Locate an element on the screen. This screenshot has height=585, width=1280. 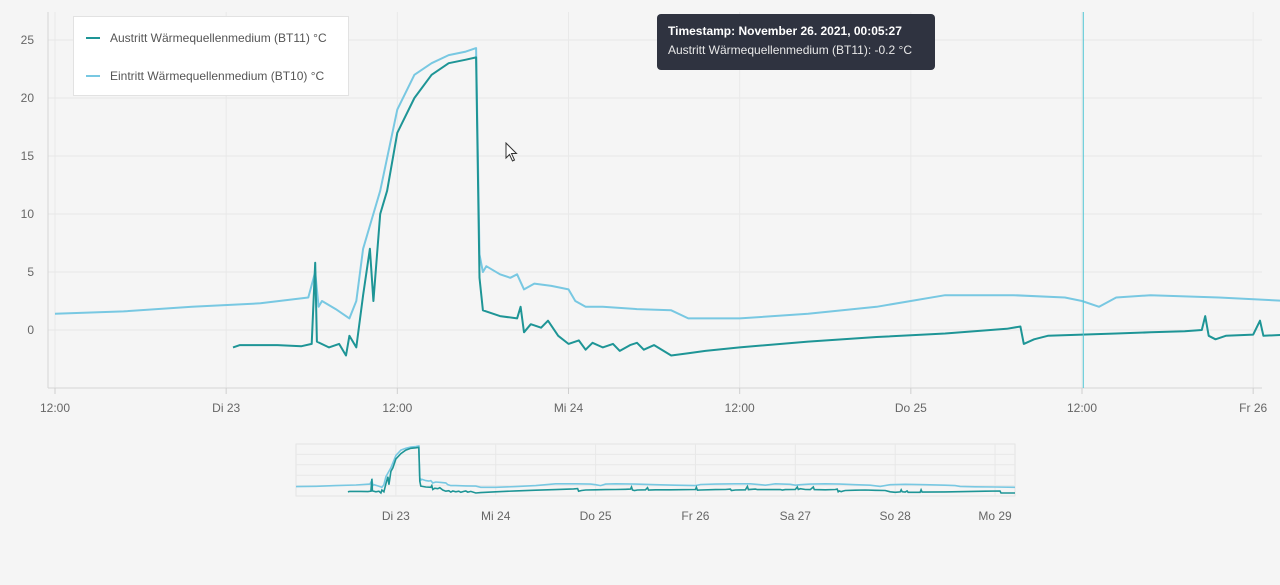
y-tick-label: 20 is located at coordinates (28, 98).